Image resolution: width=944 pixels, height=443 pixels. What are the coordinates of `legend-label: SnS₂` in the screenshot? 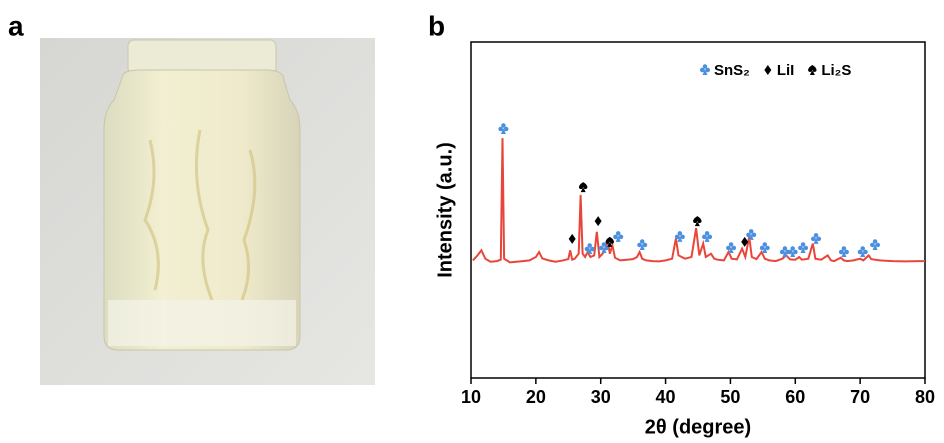 It's located at (732, 70).